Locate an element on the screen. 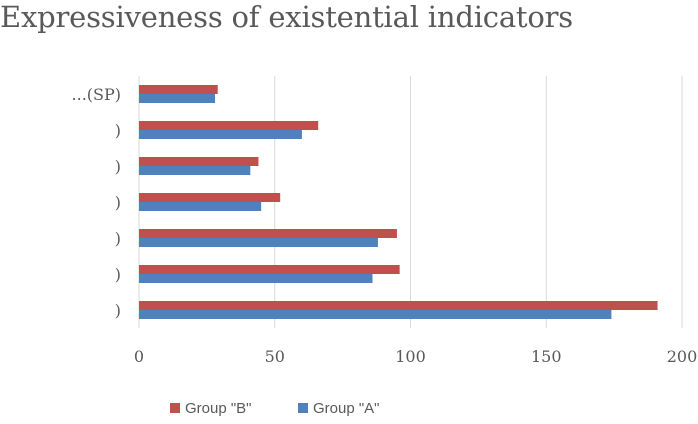 The height and width of the screenshot is (424, 698). chart-title: Expressiveness of existential indicators is located at coordinates (286, 17).